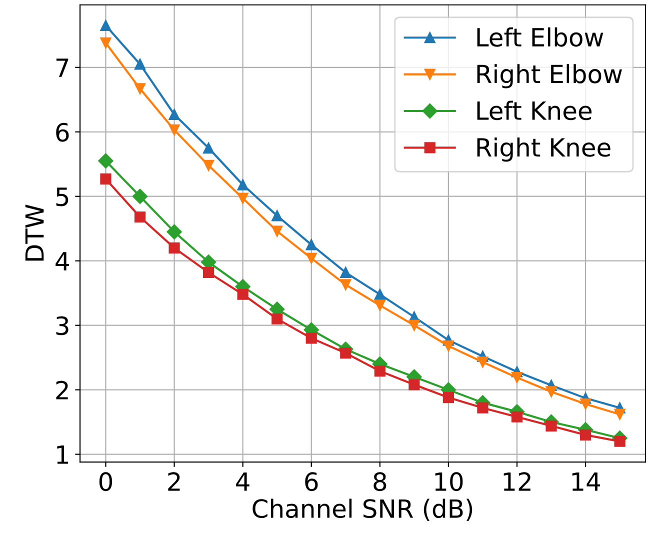  I want to click on legend-label: Left Knee, so click(534, 110).